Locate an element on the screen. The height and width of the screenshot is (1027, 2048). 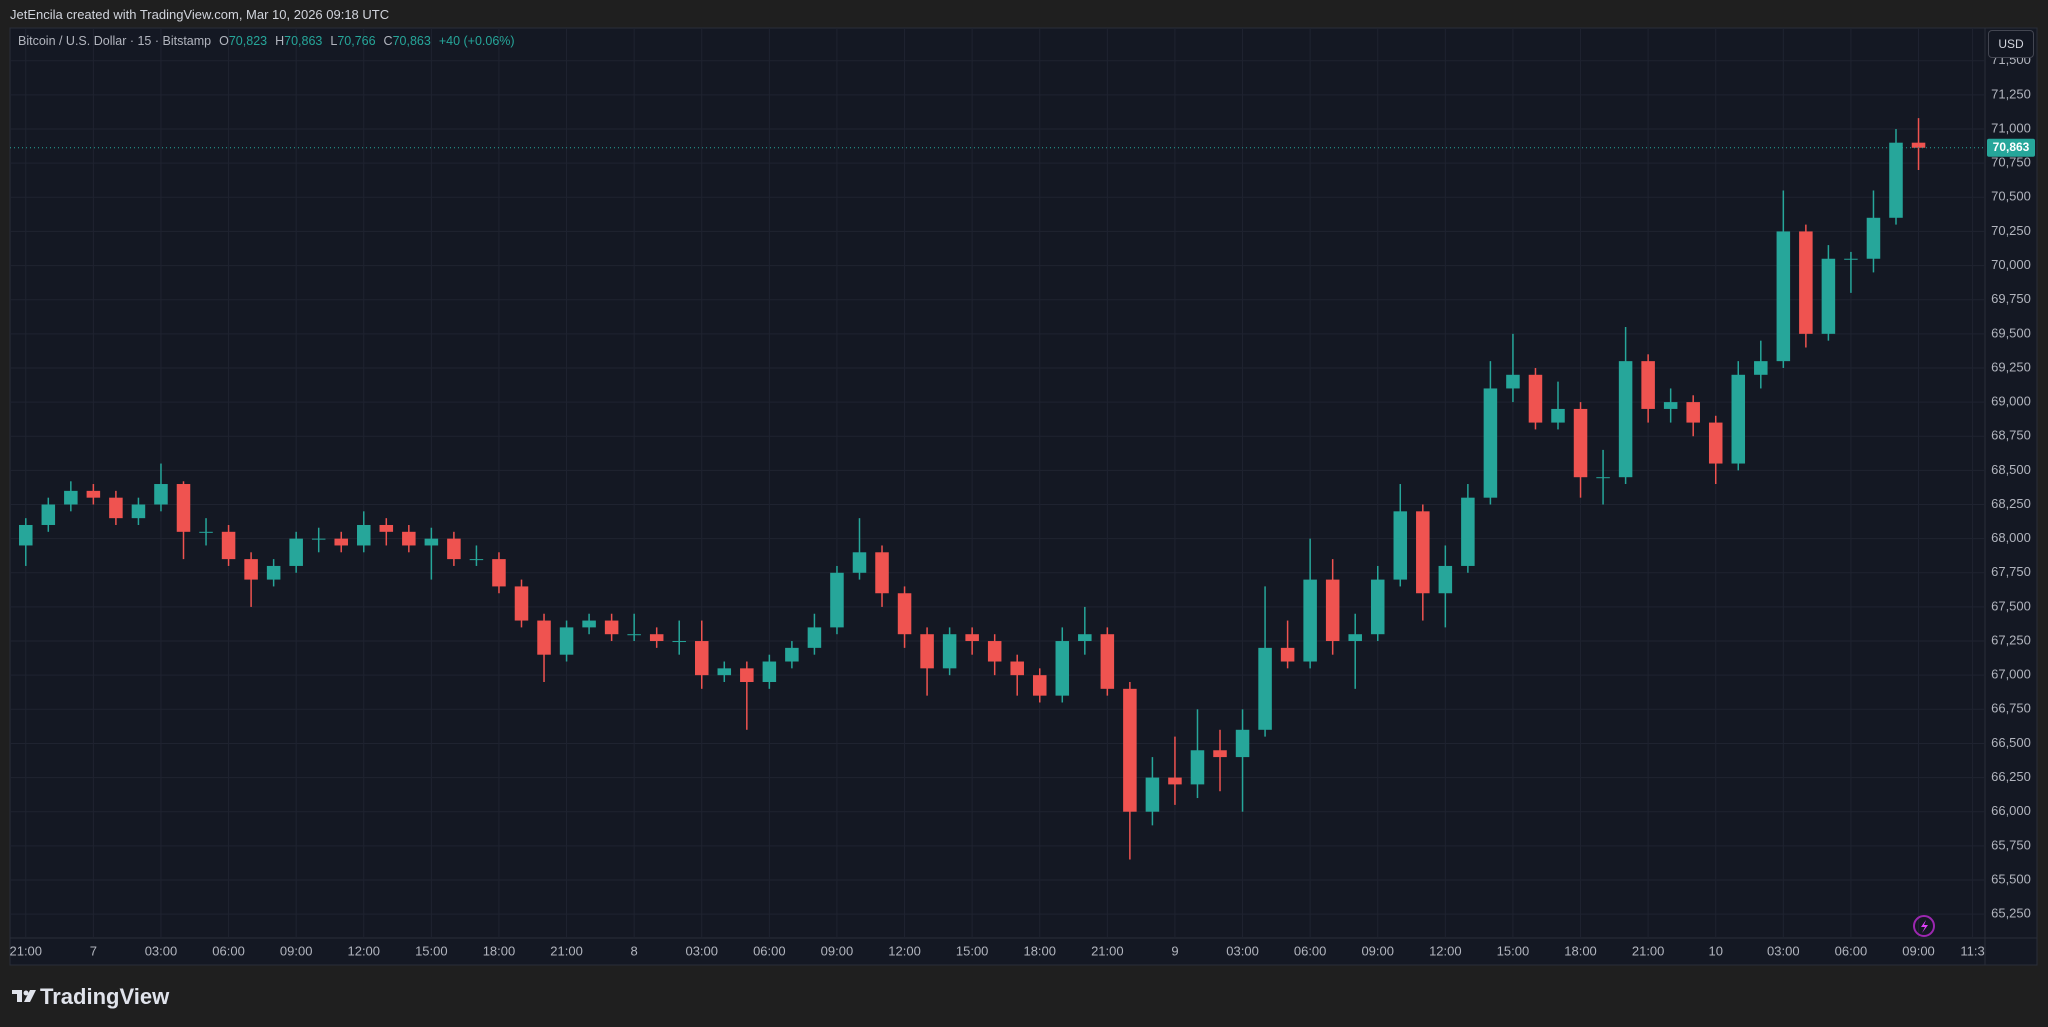
low-label: L is located at coordinates (334, 41).